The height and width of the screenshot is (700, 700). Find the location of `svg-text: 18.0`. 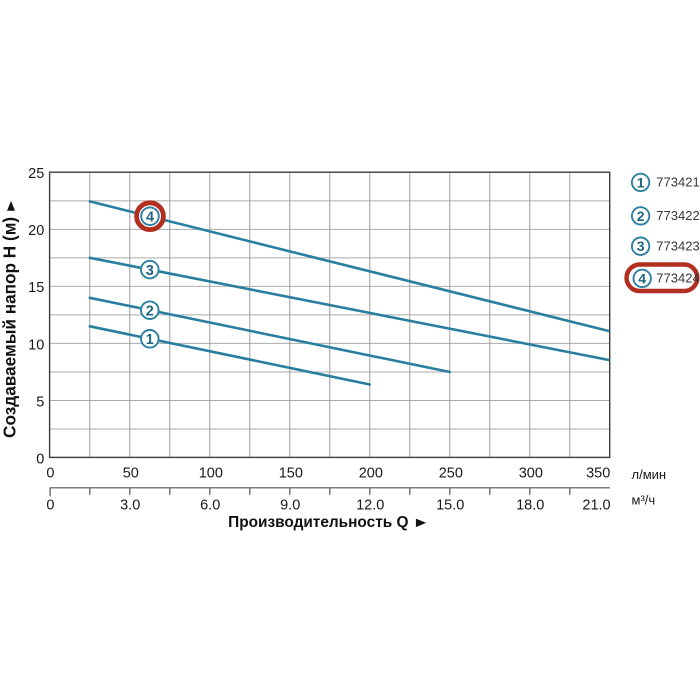

svg-text: 18.0 is located at coordinates (530, 505).